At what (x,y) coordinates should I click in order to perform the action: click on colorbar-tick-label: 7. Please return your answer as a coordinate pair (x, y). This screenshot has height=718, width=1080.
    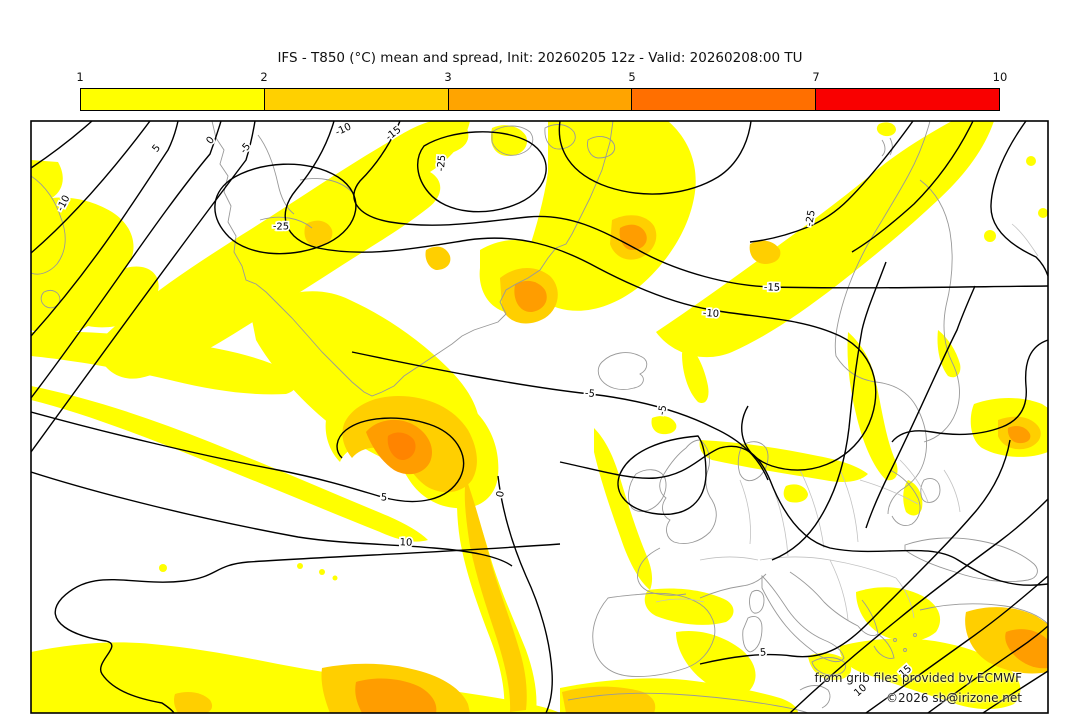
    Looking at the image, I should click on (816, 77).